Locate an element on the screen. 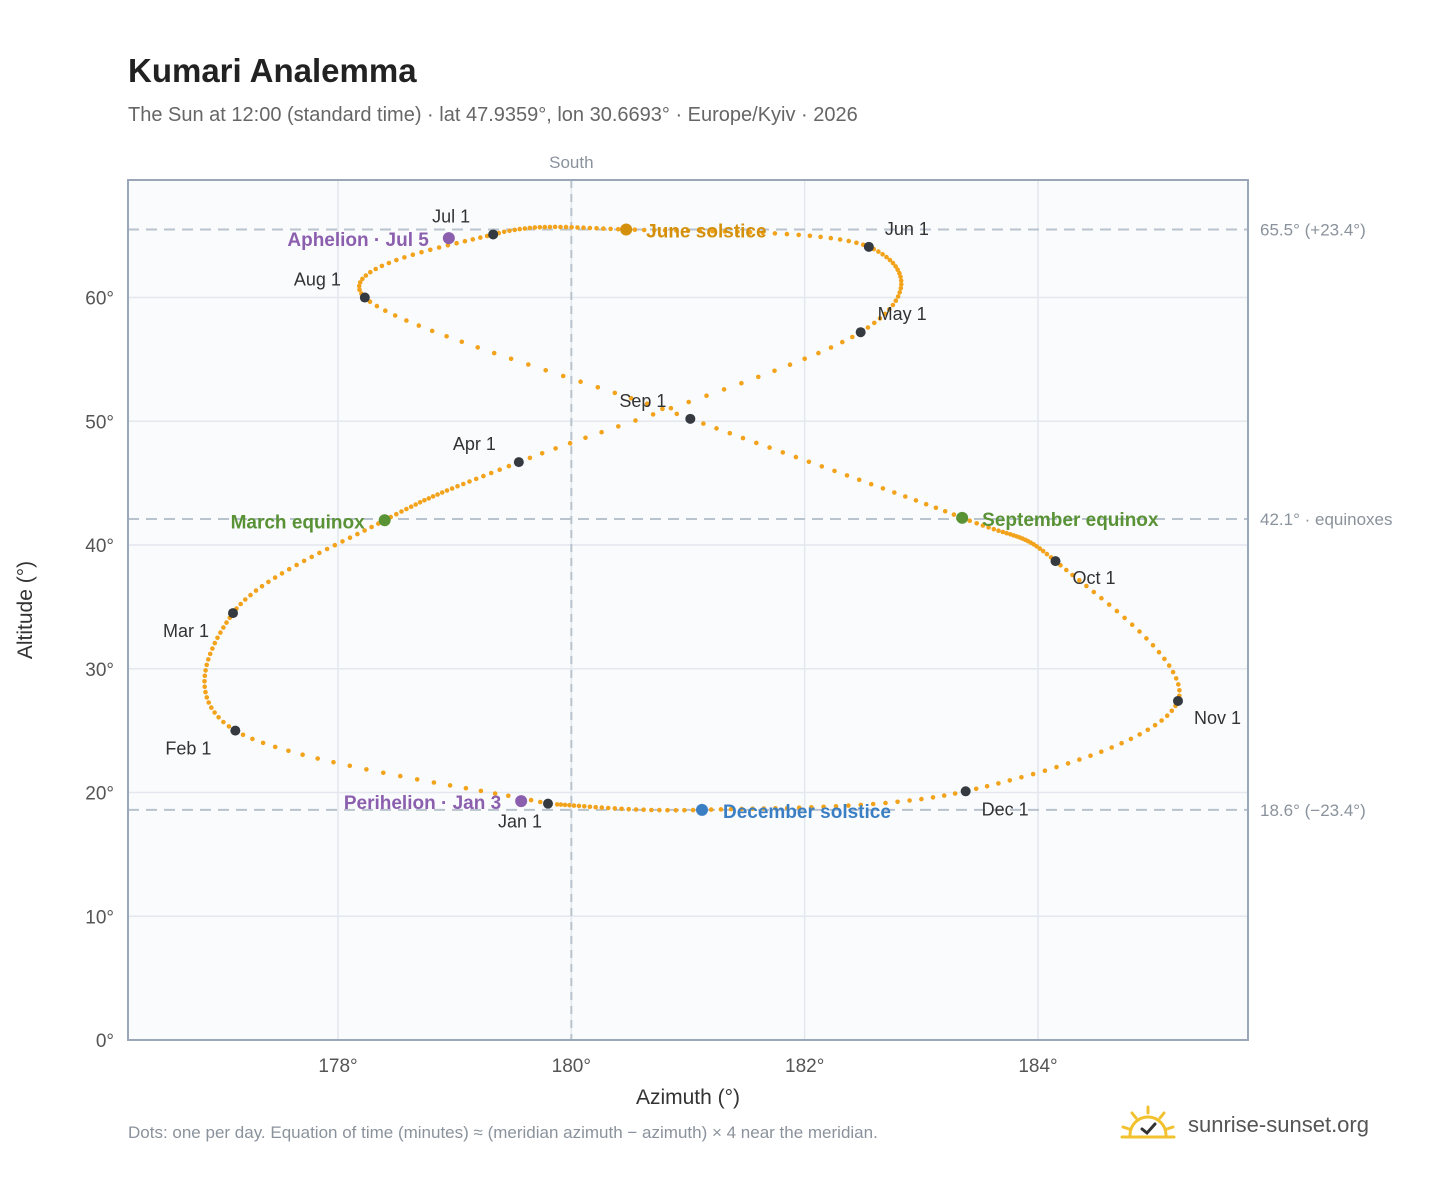 The height and width of the screenshot is (1188, 1448). y-tick-label: 10° is located at coordinates (99, 917).